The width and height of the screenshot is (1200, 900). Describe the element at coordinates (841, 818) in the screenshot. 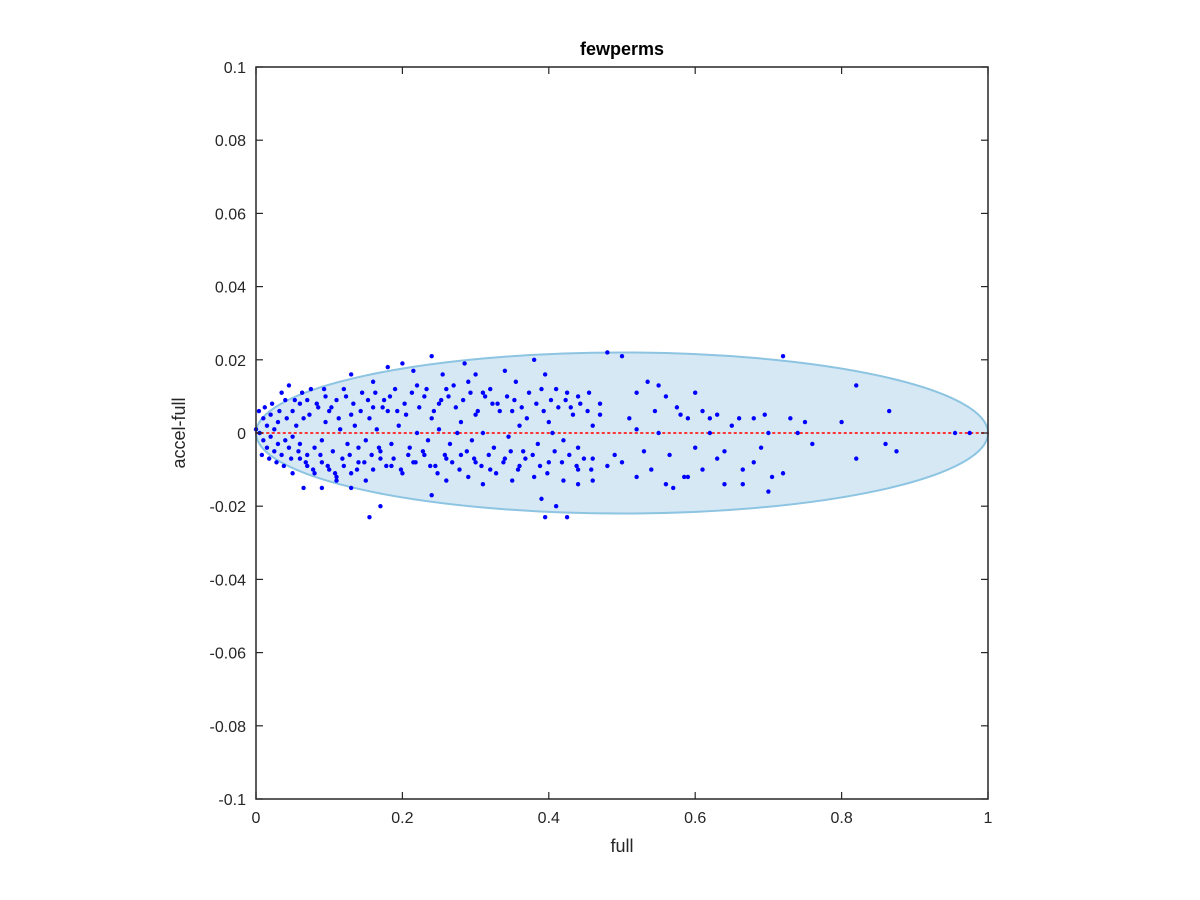

I see `x-tick-label: 0.8` at that location.